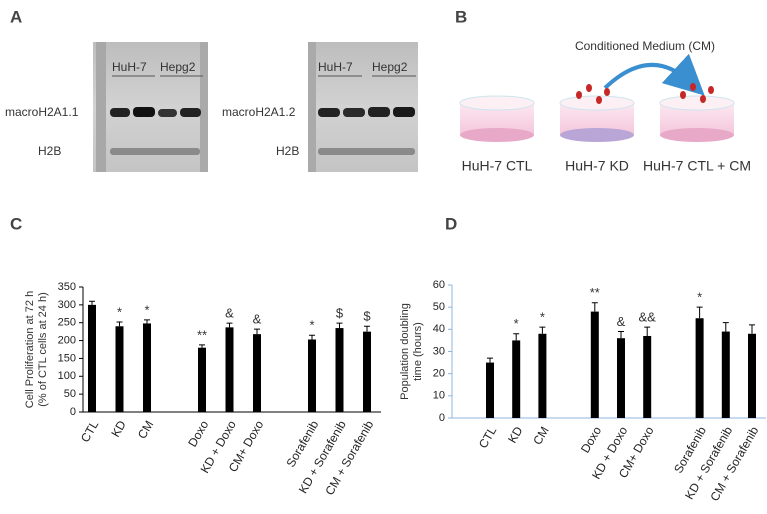 This screenshot has width=767, height=514. I want to click on y-tick-label: 20, so click(439, 374).